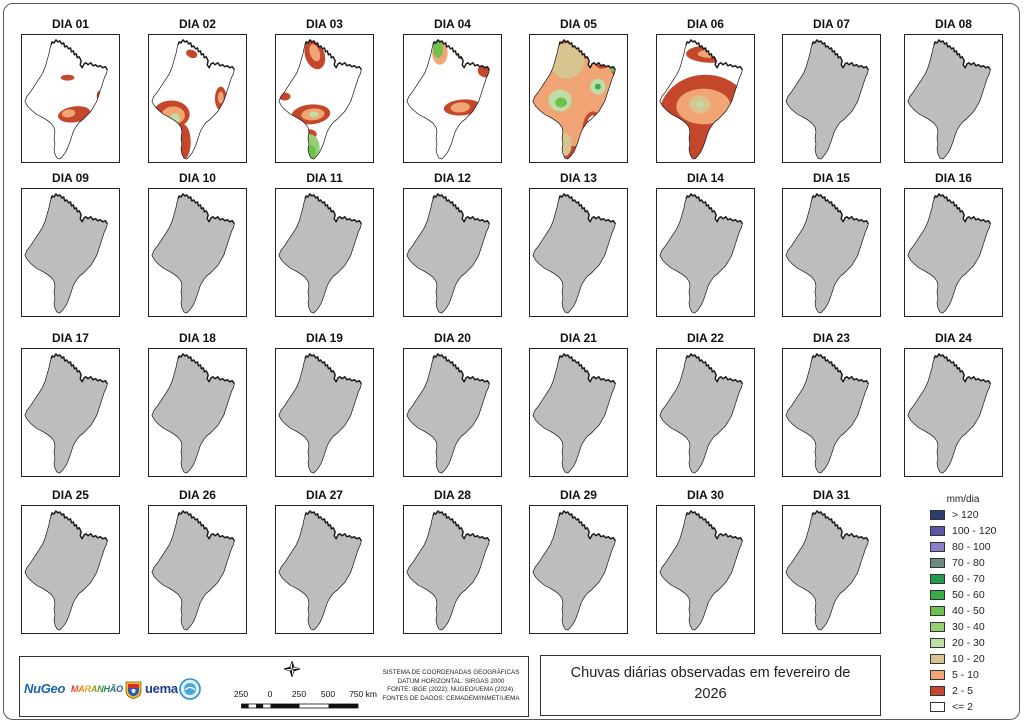 The width and height of the screenshot is (1024, 724). What do you see at coordinates (451, 690) in the screenshot?
I see `metadata-line: FONTE: IBGE (2022); NUGEO/UEMA (2024).` at bounding box center [451, 690].